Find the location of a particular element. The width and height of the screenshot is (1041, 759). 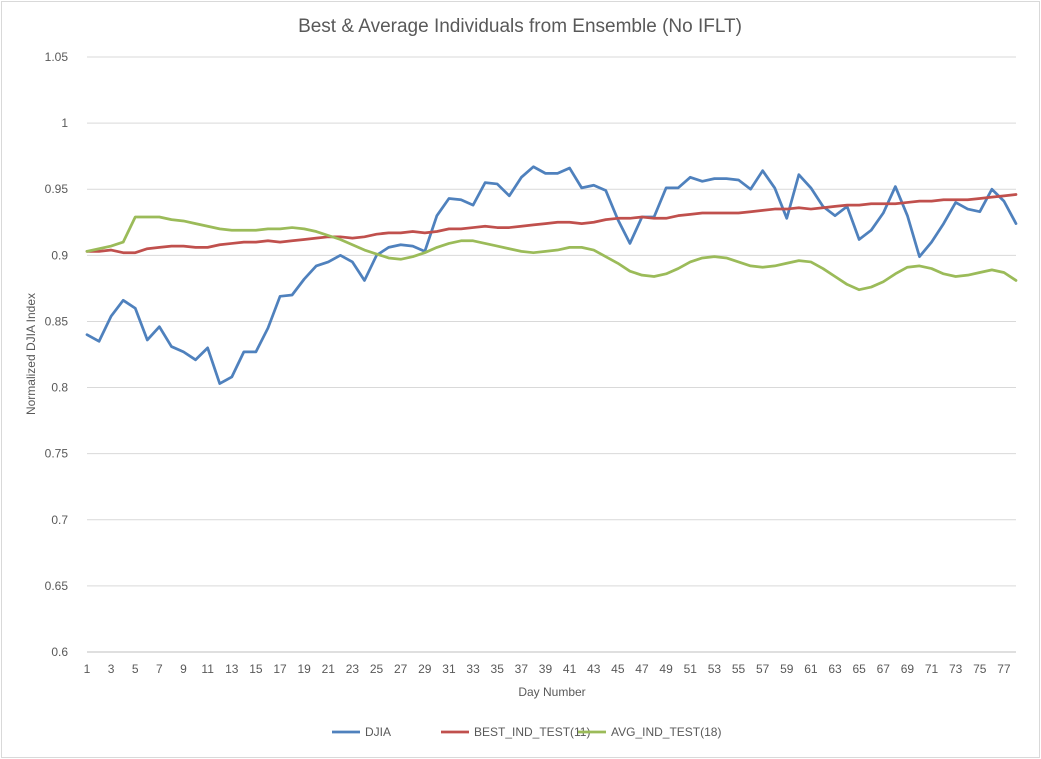

x-tick-label: 29 is located at coordinates (425, 669).